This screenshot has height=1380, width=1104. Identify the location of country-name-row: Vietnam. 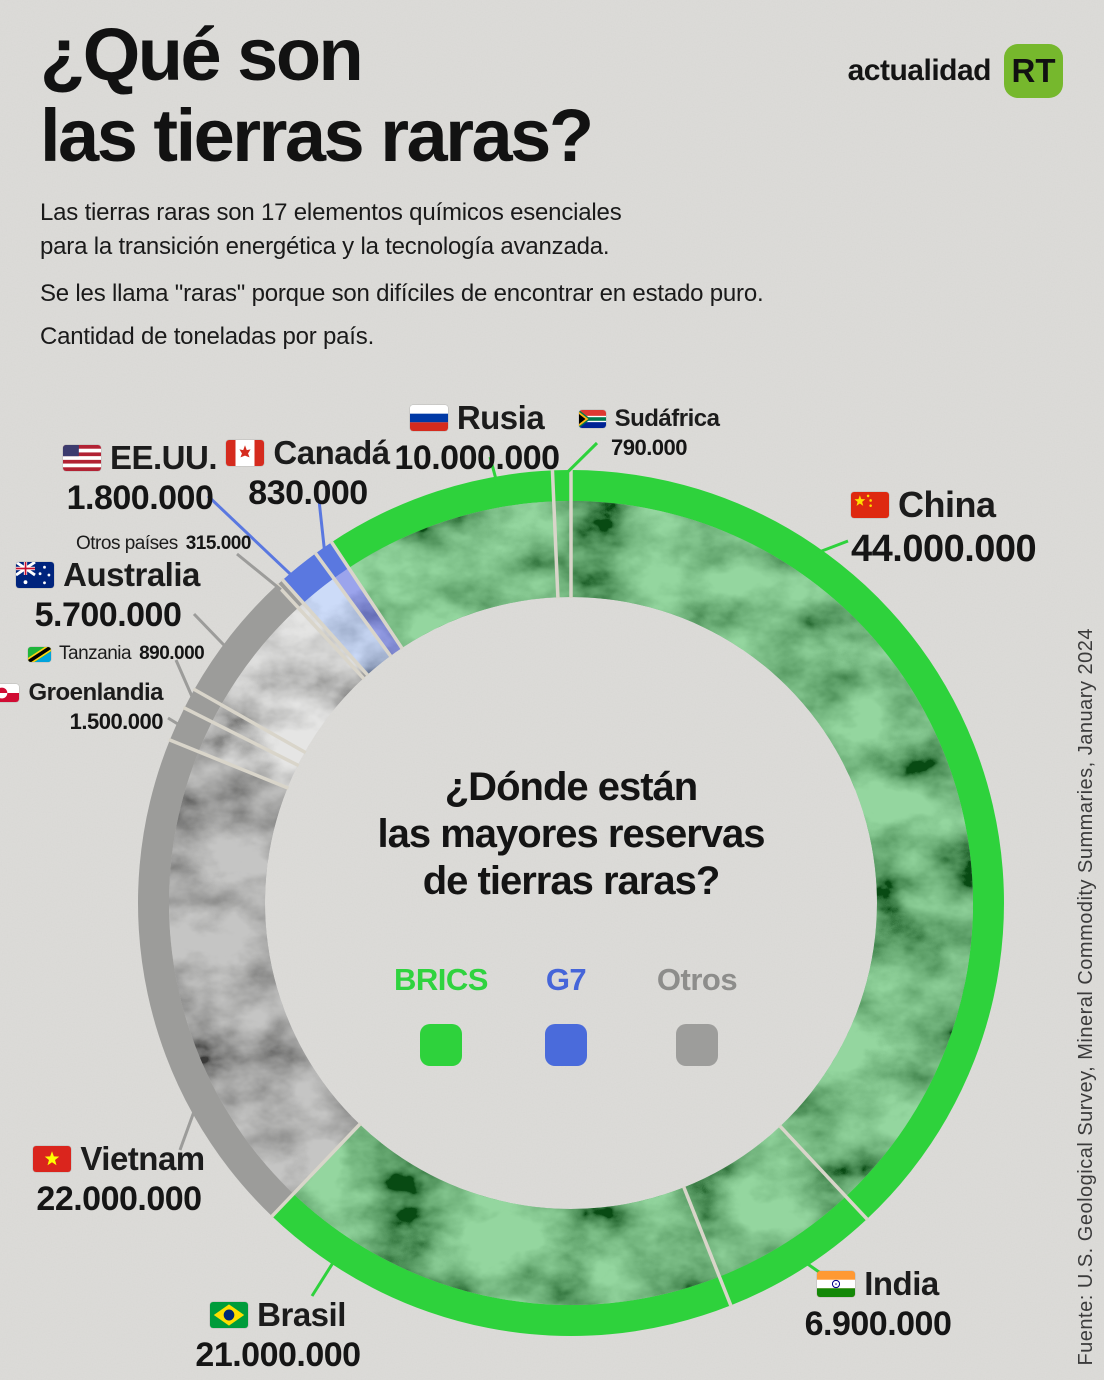
(119, 1159).